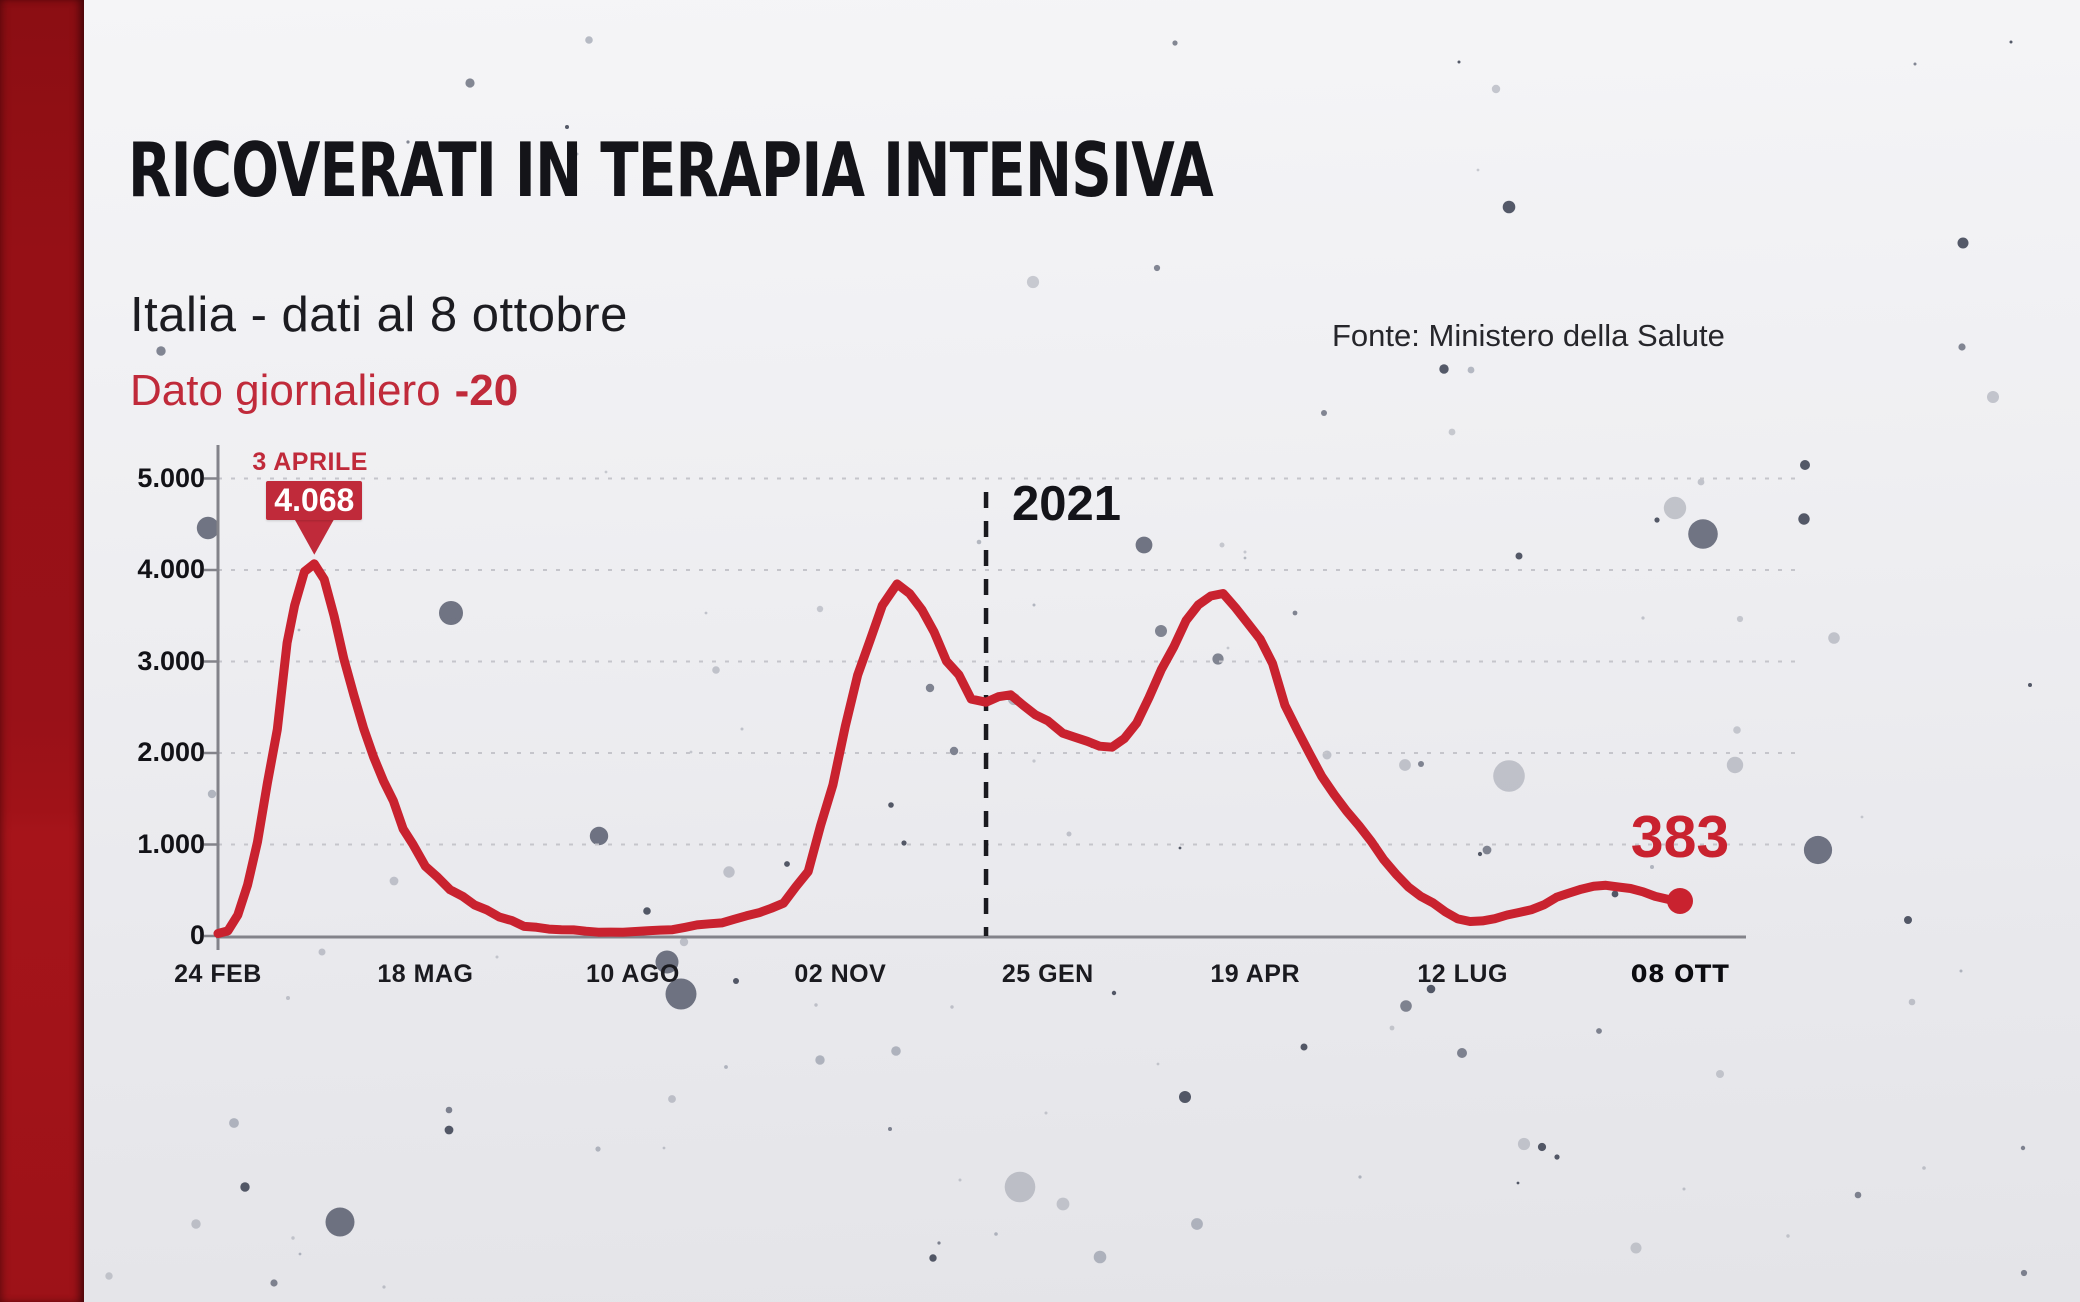 The width and height of the screenshot is (2080, 1302). Describe the element at coordinates (171, 752) in the screenshot. I see `y-tick-label: 2.000` at that location.